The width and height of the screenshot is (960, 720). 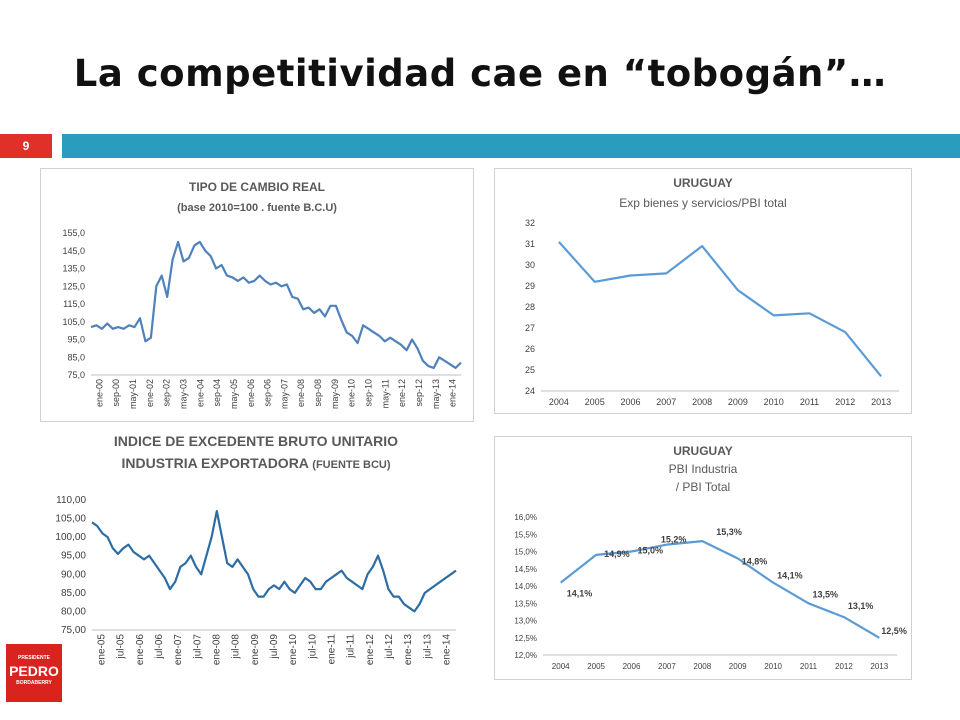 I want to click on x-tick-label: may-05, so click(x=234, y=394).